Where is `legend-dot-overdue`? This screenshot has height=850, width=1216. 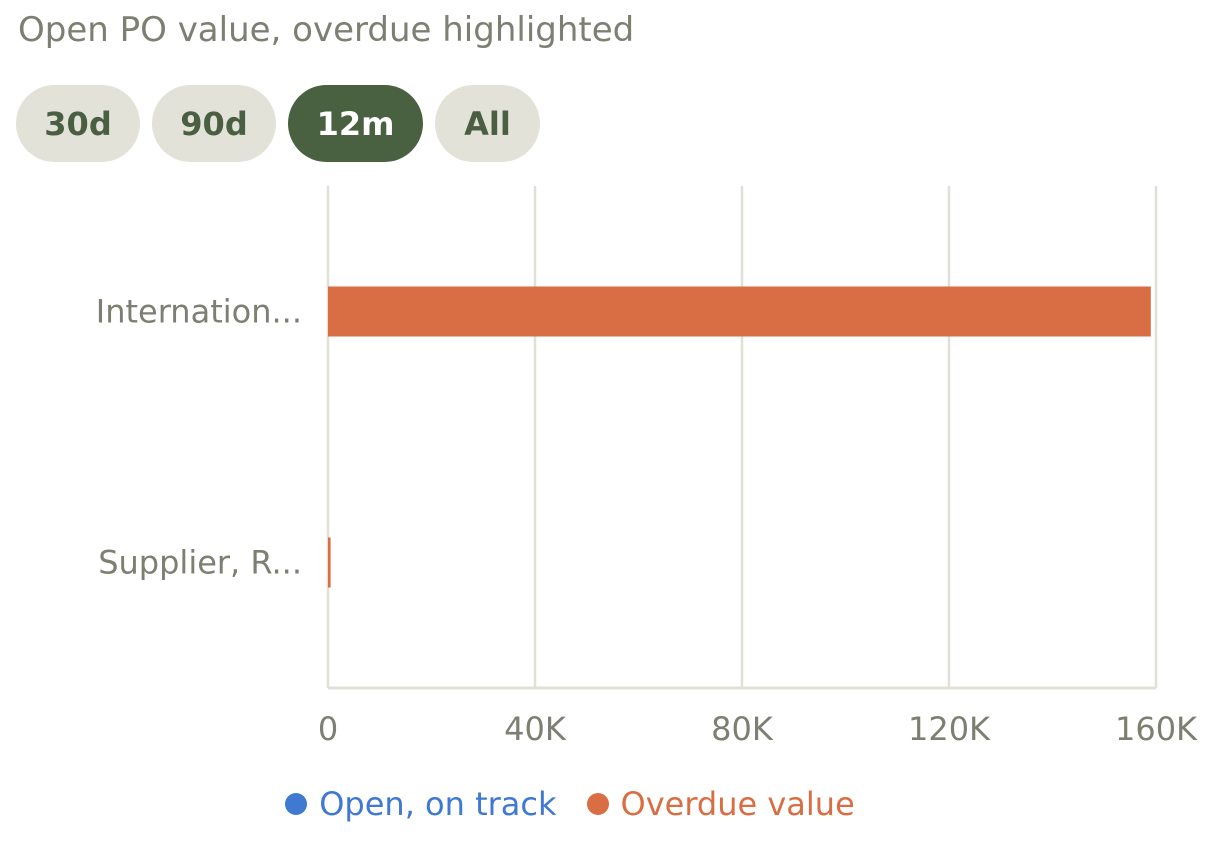 legend-dot-overdue is located at coordinates (597, 804).